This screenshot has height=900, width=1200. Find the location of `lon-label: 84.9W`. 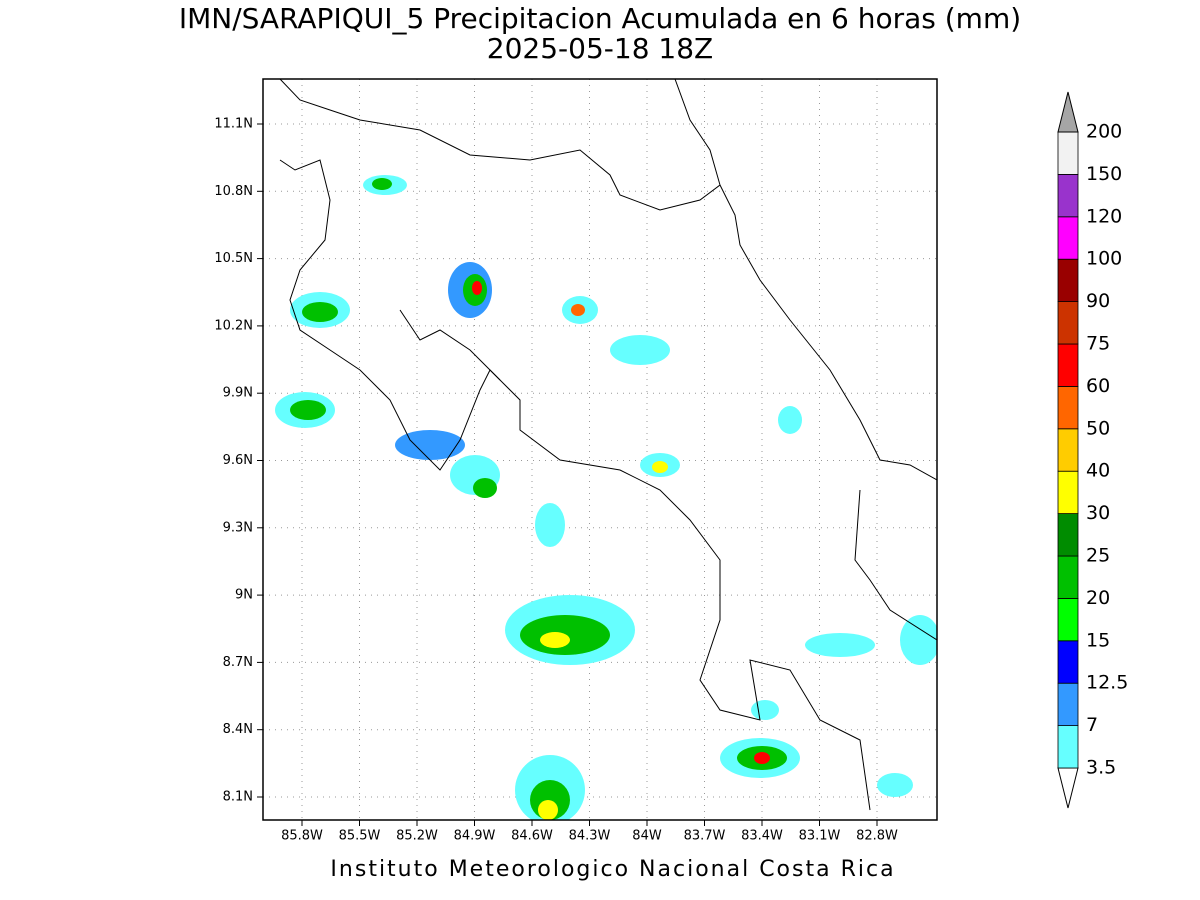

lon-label: 84.9W is located at coordinates (475, 836).